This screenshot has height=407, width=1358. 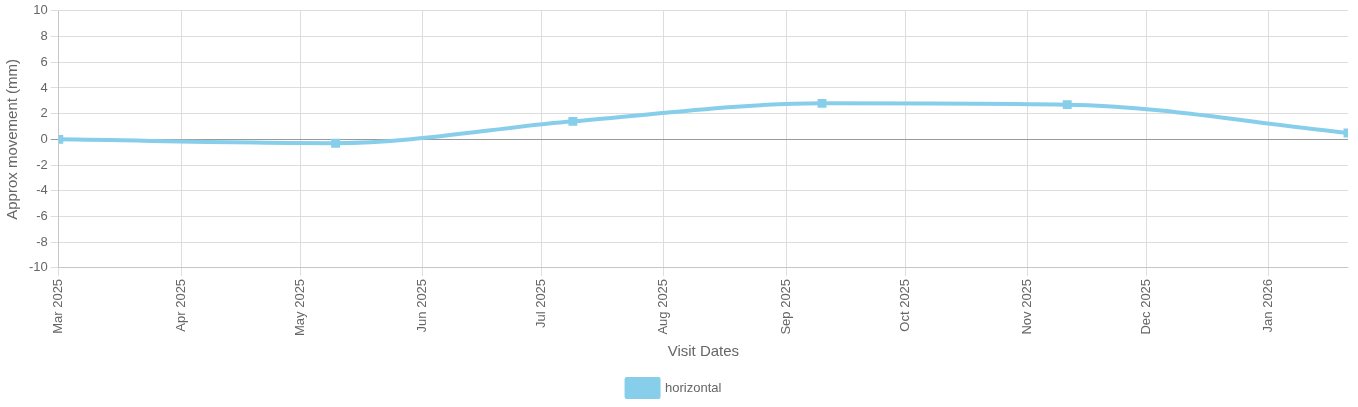 What do you see at coordinates (40, 10) in the screenshot?
I see `y-tick-label: 10` at bounding box center [40, 10].